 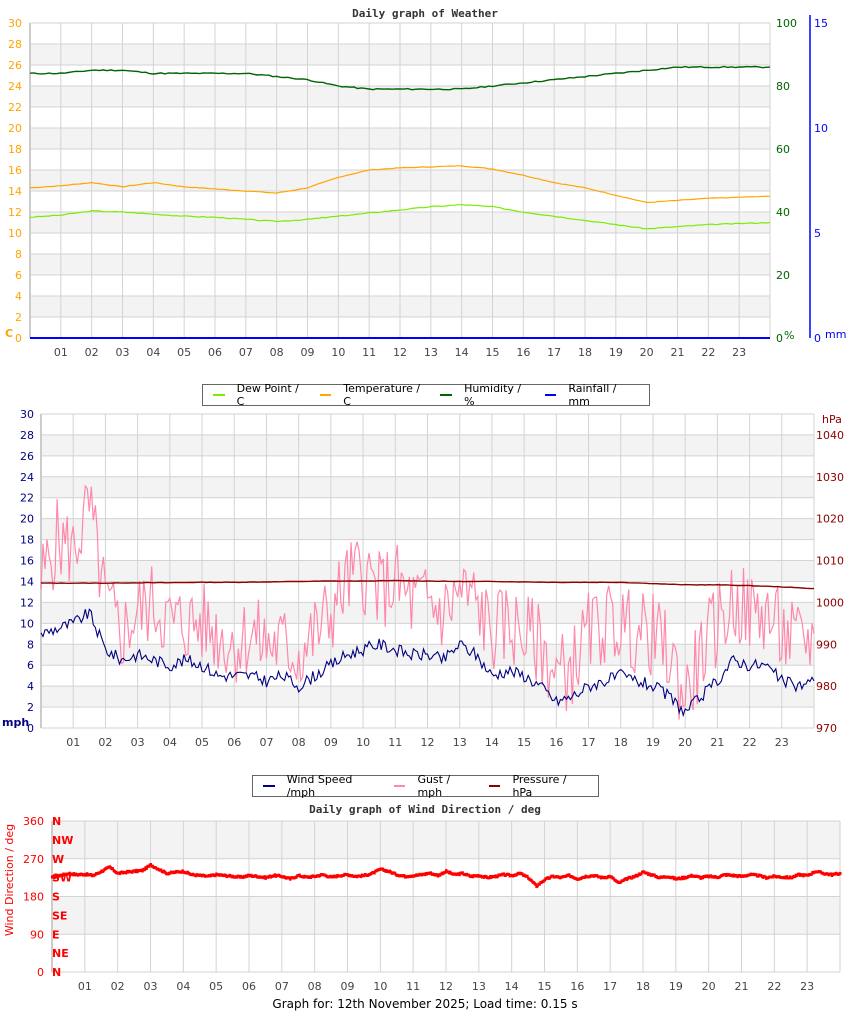 What do you see at coordinates (18, 296) in the screenshot?
I see `y-tick-label-left: 4` at bounding box center [18, 296].